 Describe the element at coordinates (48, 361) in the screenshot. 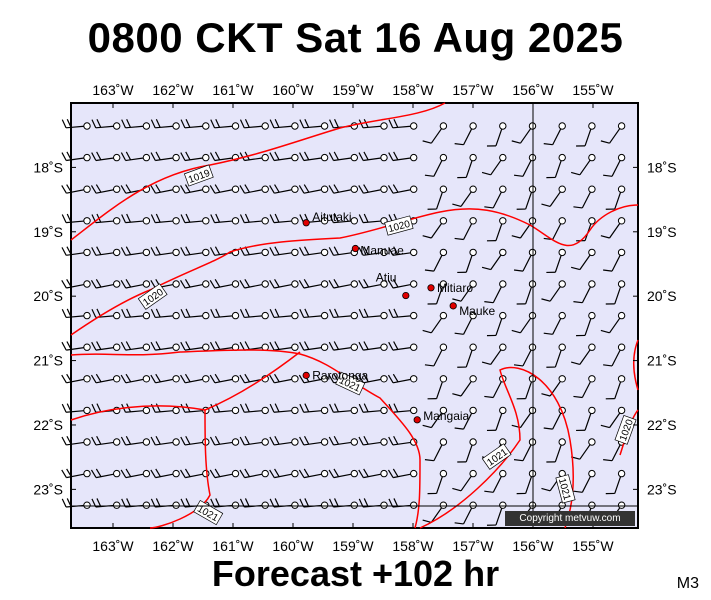

I see `lat-tick-left: 21˚S` at that location.